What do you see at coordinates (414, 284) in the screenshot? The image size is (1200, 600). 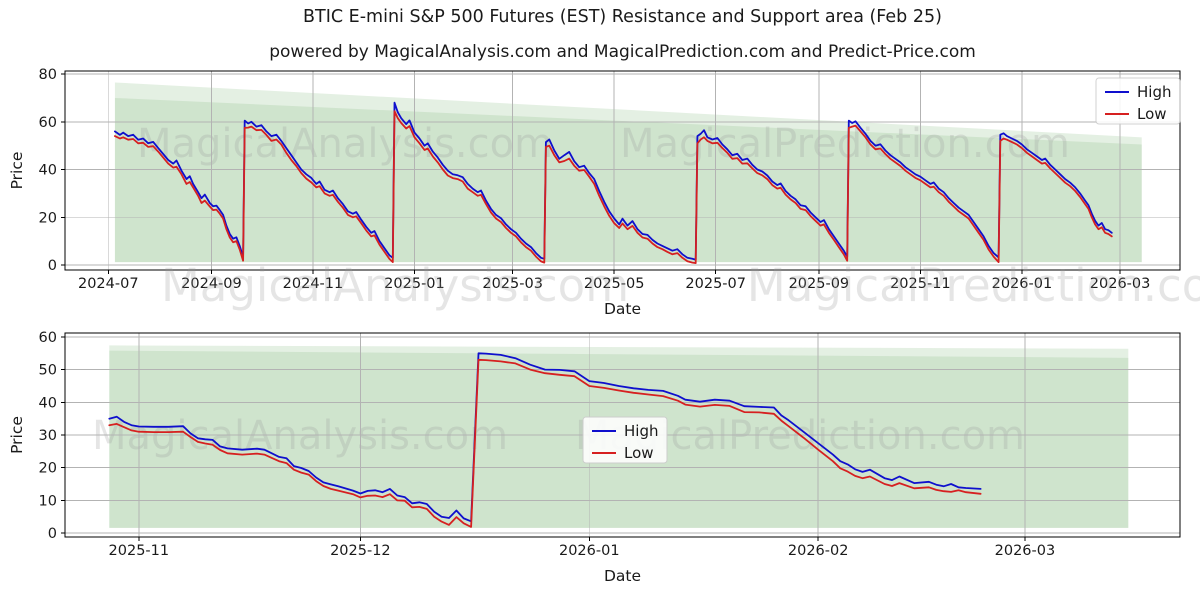 I see `x-tick-label: 2025-01` at bounding box center [414, 284].